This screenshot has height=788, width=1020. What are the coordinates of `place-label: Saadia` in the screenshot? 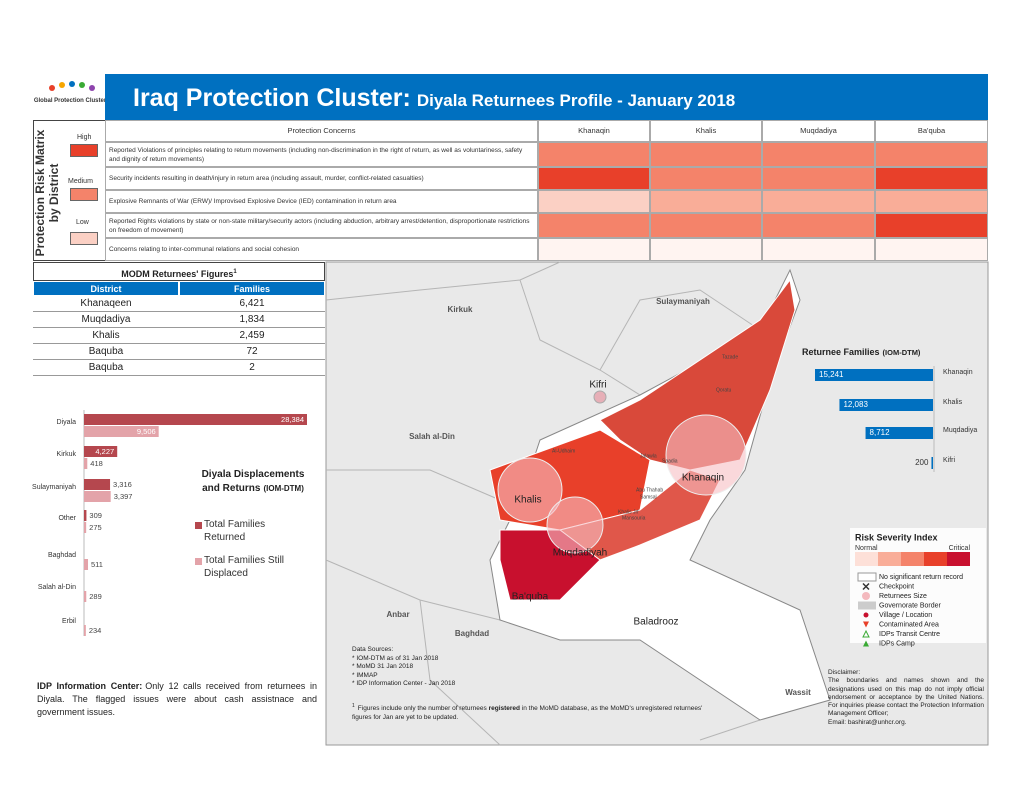 It's located at (670, 461).